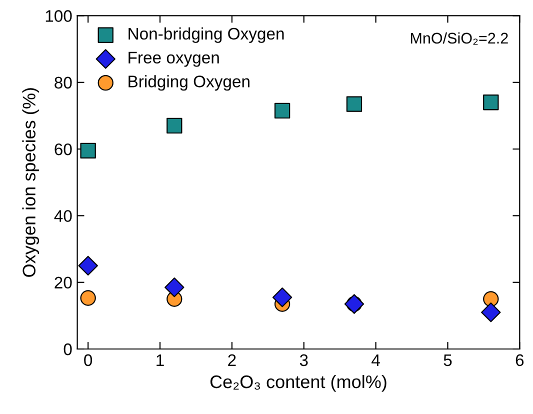 The width and height of the screenshot is (533, 414). Describe the element at coordinates (520, 360) in the screenshot. I see `x-tick-label: 6` at that location.